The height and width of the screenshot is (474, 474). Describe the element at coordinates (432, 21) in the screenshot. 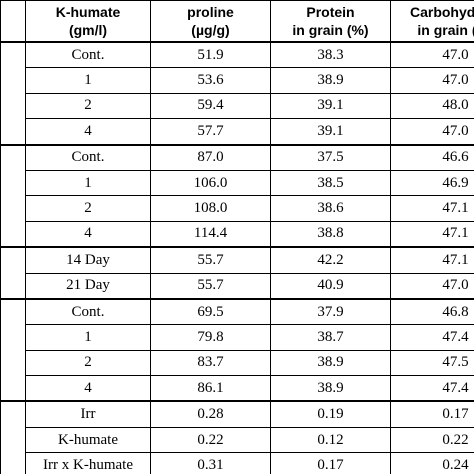

I see `header-cell: Carbohydrate in grain (%)` at that location.